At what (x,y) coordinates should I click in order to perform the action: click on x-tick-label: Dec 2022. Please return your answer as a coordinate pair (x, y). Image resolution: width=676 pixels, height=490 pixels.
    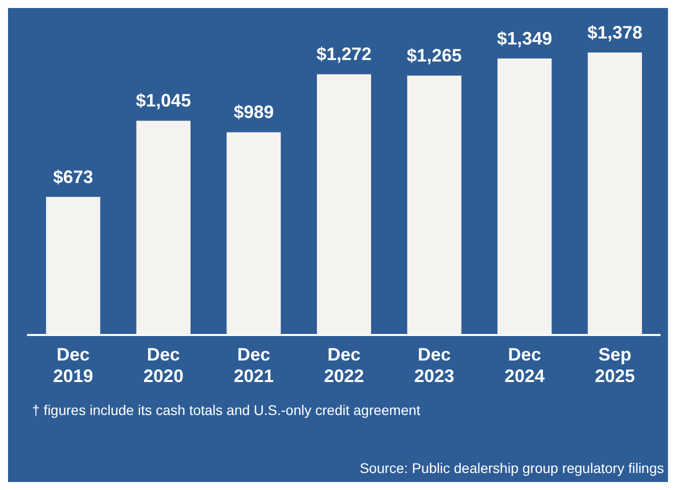
    Looking at the image, I should click on (344, 365).